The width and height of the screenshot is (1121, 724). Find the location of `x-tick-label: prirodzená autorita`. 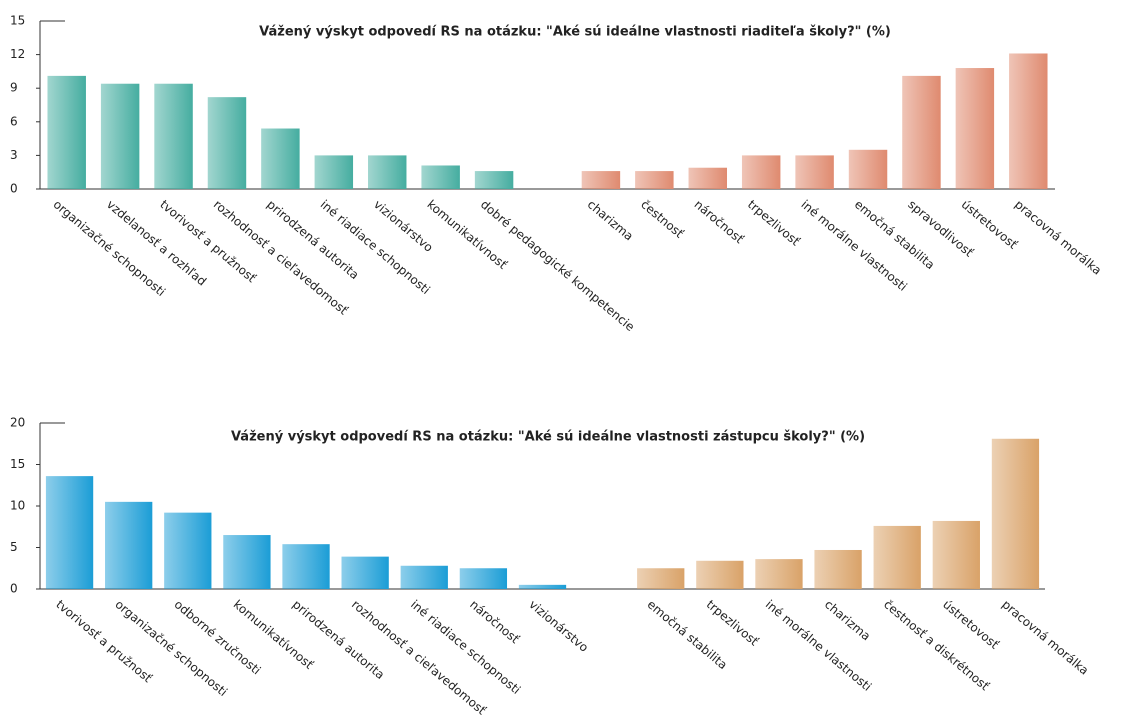

x-tick-label: prirodzená autorita is located at coordinates (312, 239).